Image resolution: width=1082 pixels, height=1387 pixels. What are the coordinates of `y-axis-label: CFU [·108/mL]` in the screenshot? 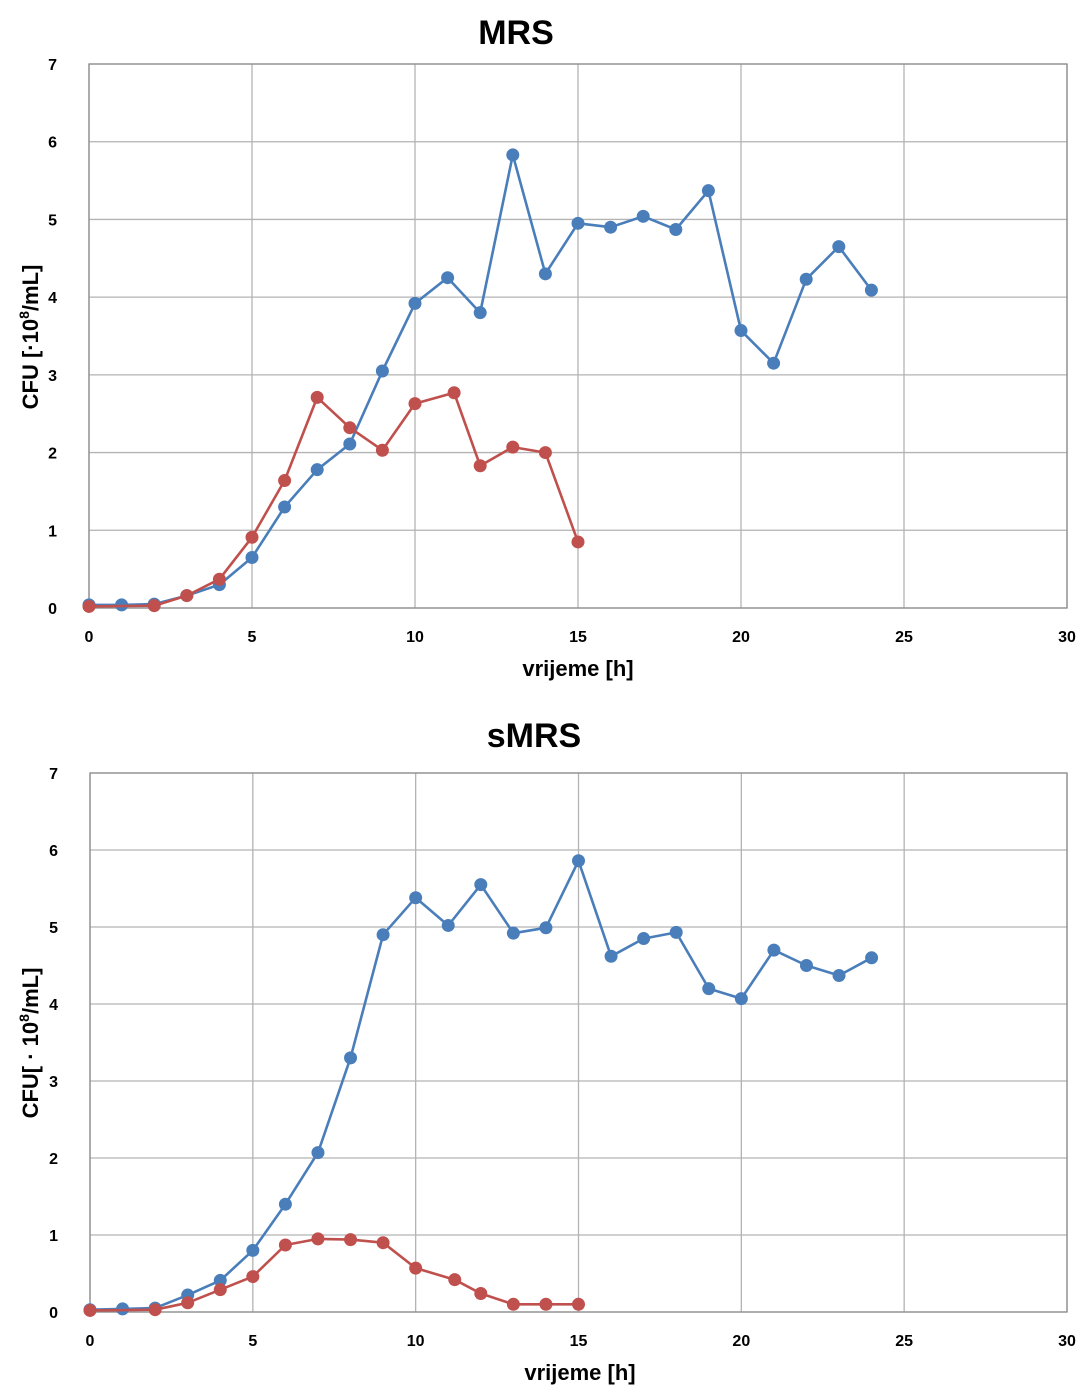 It's located at (29, 337).